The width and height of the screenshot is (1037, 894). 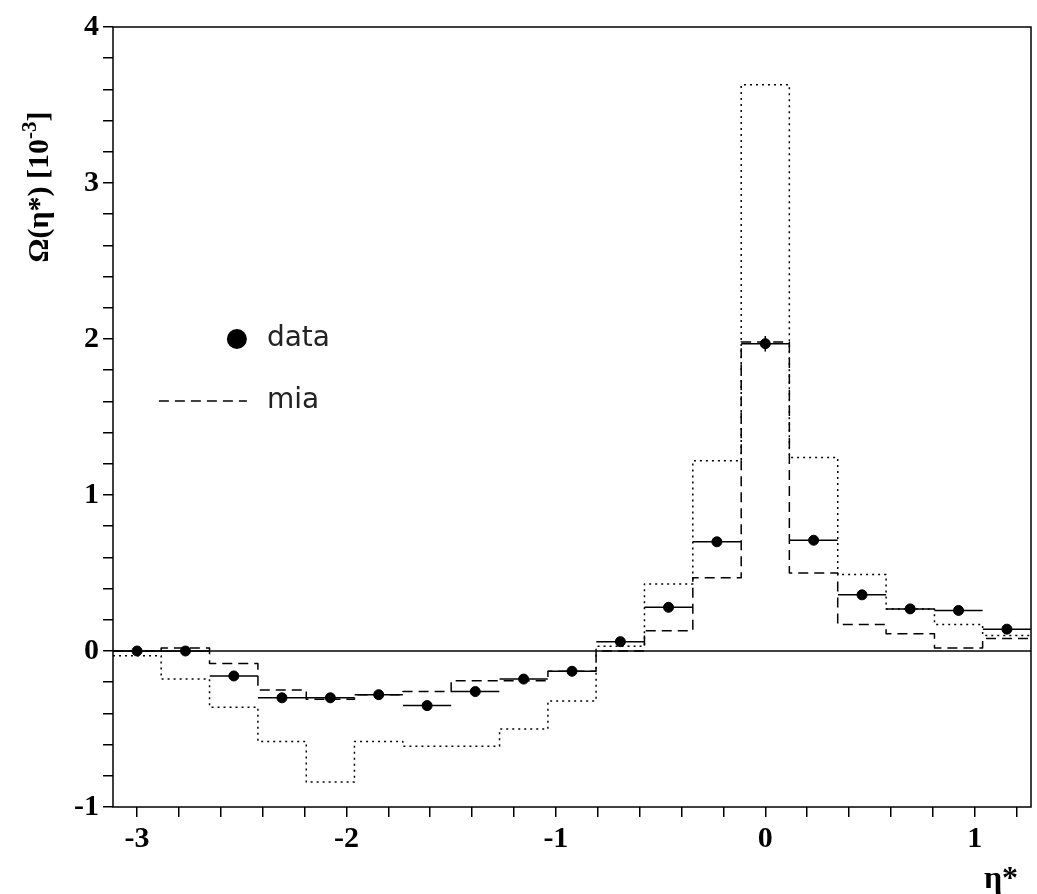 I want to click on x-tick-label: -1, so click(x=556, y=836).